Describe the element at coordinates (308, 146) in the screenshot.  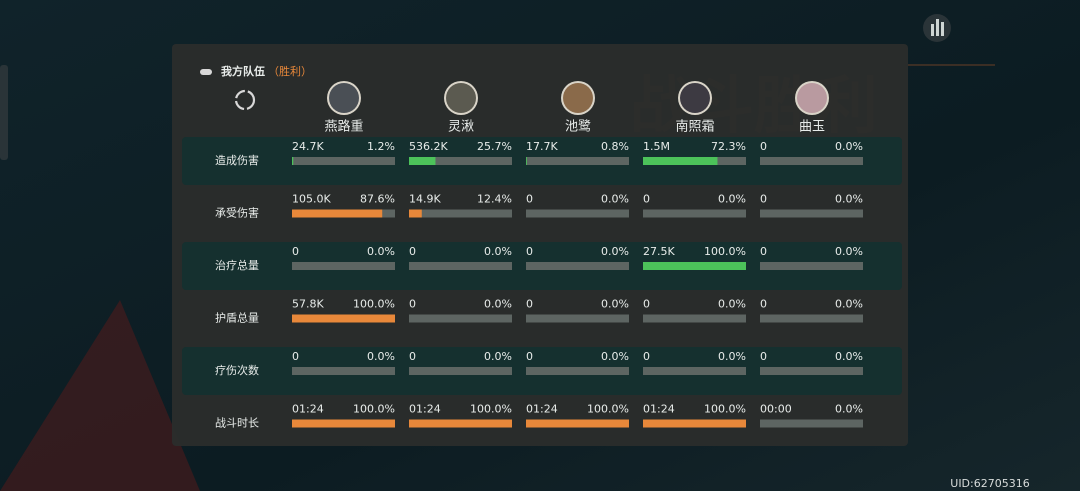
I see `cell-value: 24.7K` at that location.